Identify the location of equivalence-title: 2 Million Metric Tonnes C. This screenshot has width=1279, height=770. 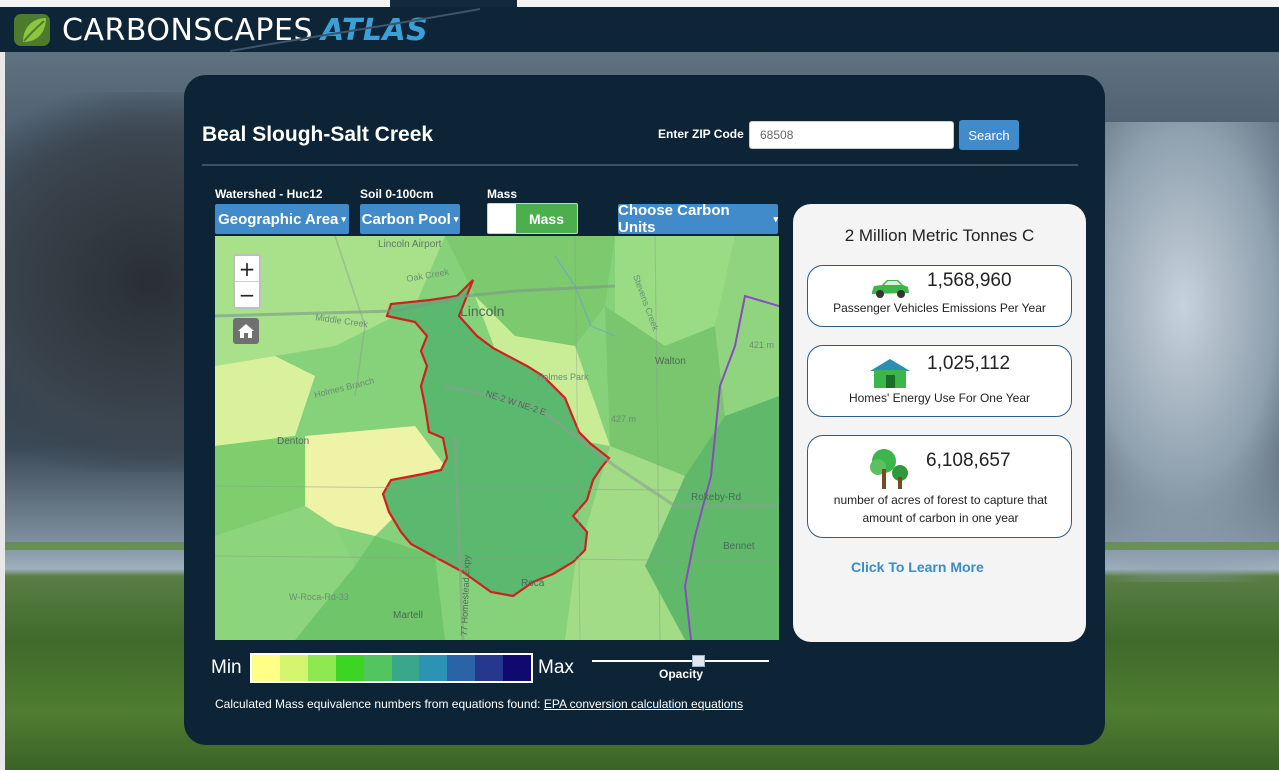
(939, 235).